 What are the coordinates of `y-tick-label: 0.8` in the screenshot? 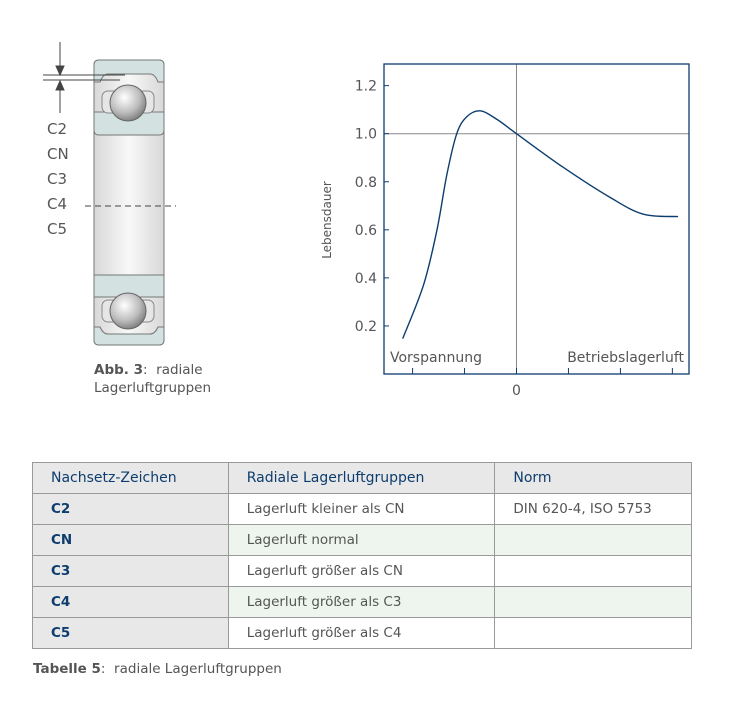 It's located at (366, 183).